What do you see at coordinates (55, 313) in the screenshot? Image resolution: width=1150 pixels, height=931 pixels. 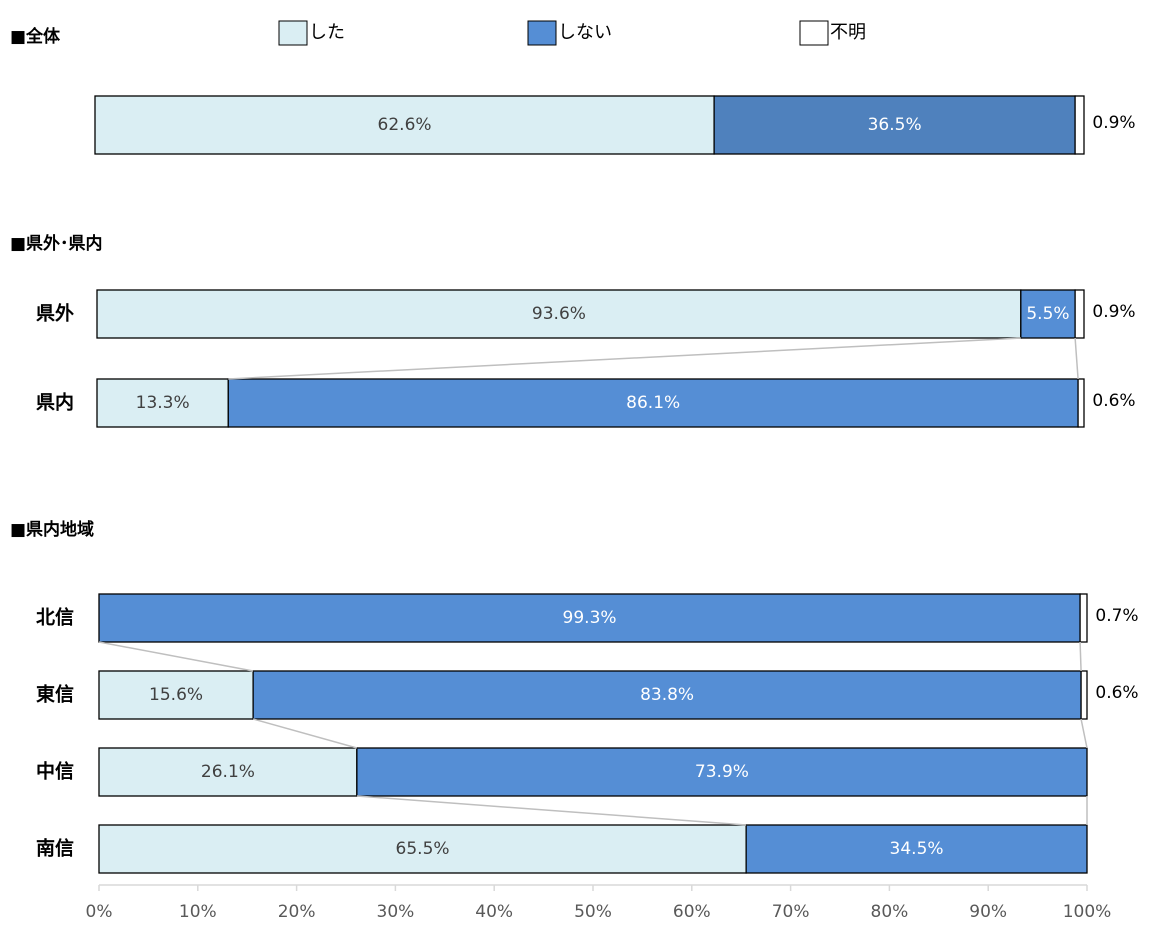 I see `category-label: 県外` at bounding box center [55, 313].